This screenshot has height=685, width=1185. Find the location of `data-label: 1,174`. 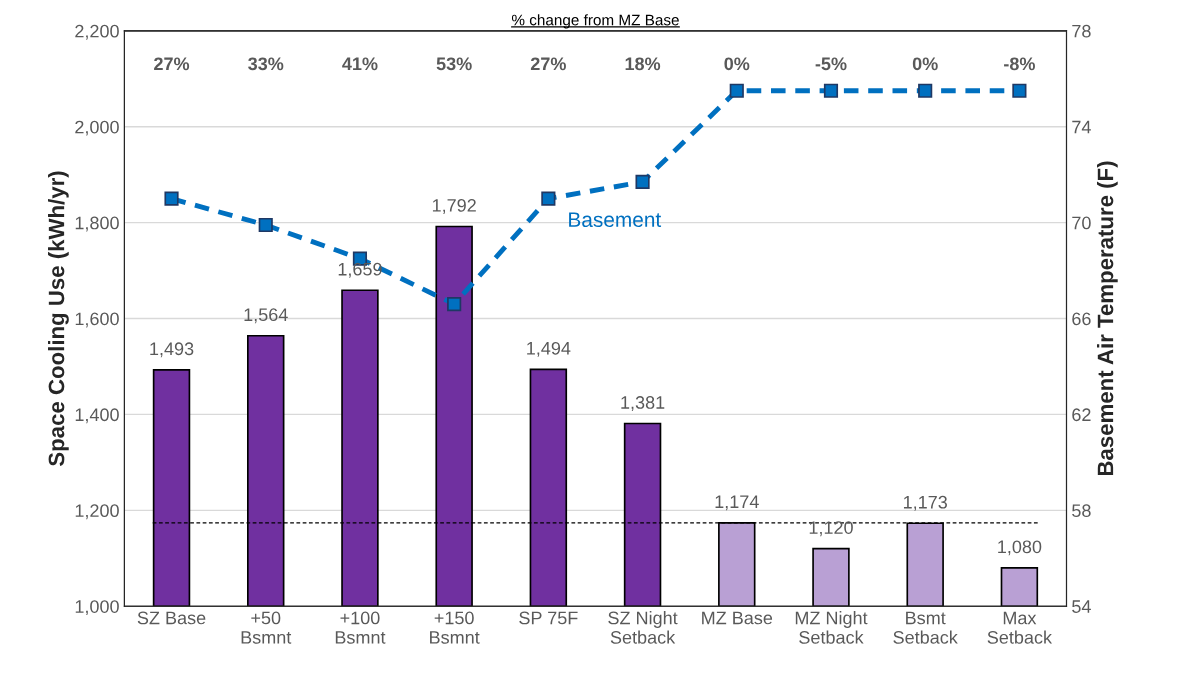

data-label: 1,174 is located at coordinates (737, 503).